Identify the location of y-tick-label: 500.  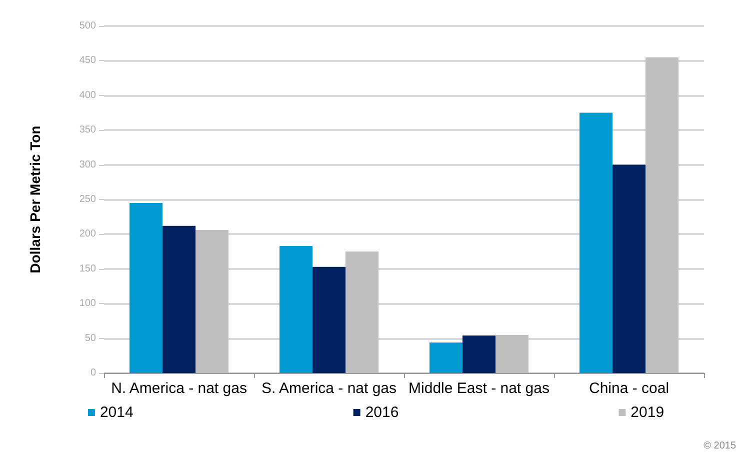
(87, 26).